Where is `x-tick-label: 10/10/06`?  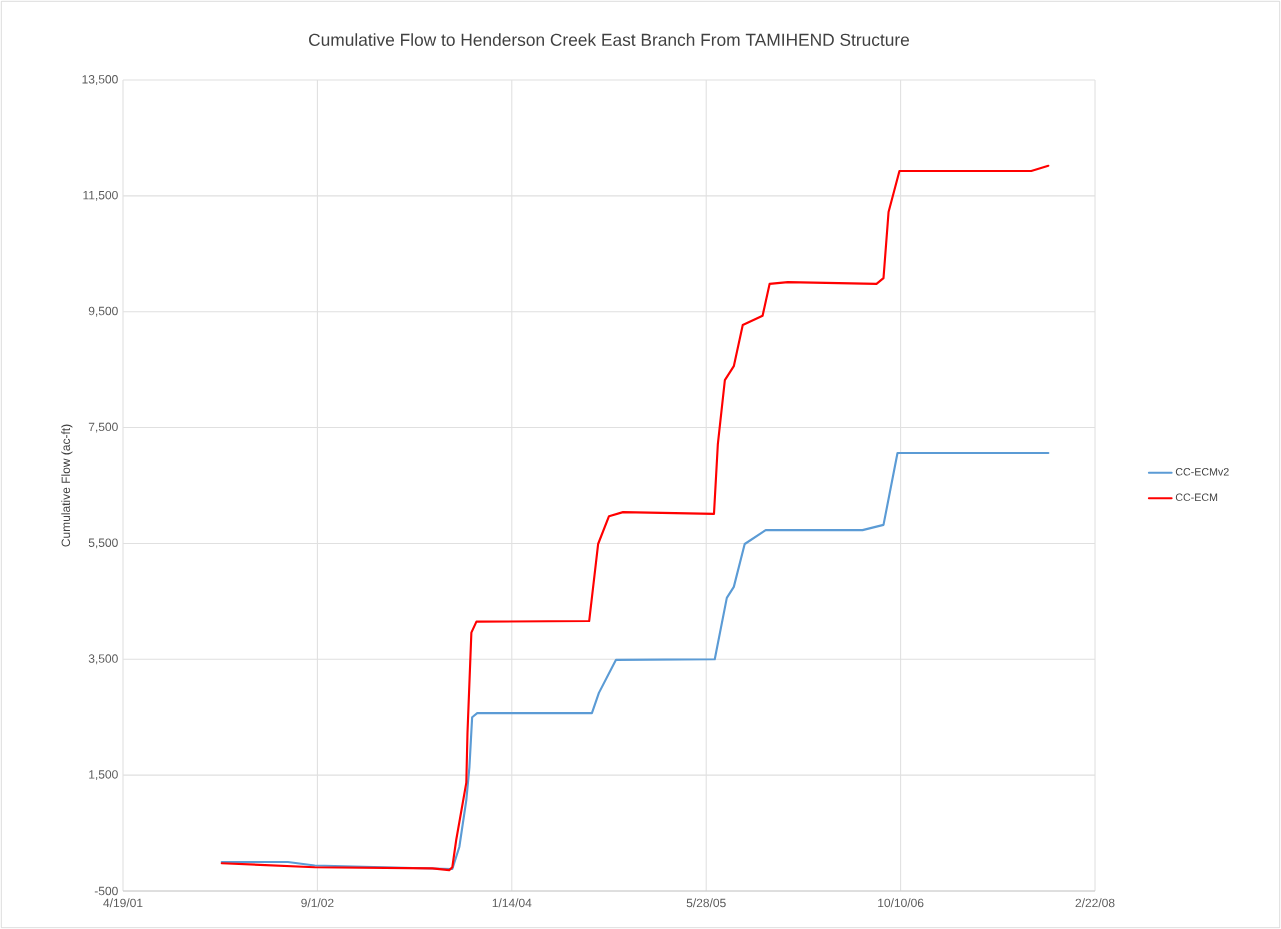 x-tick-label: 10/10/06 is located at coordinates (901, 903).